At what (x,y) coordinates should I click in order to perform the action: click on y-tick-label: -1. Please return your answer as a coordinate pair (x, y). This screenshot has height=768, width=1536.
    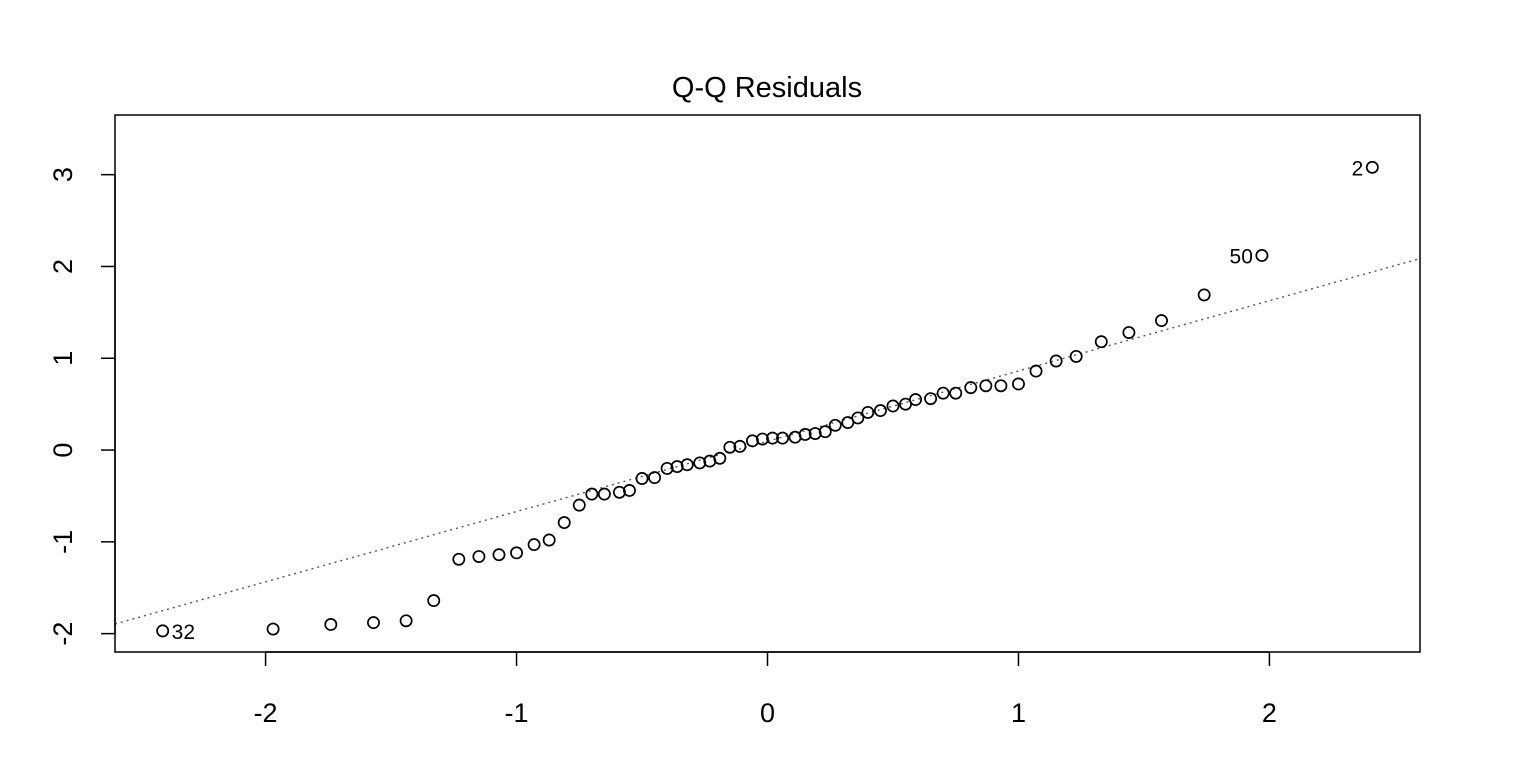
    Looking at the image, I should click on (63, 542).